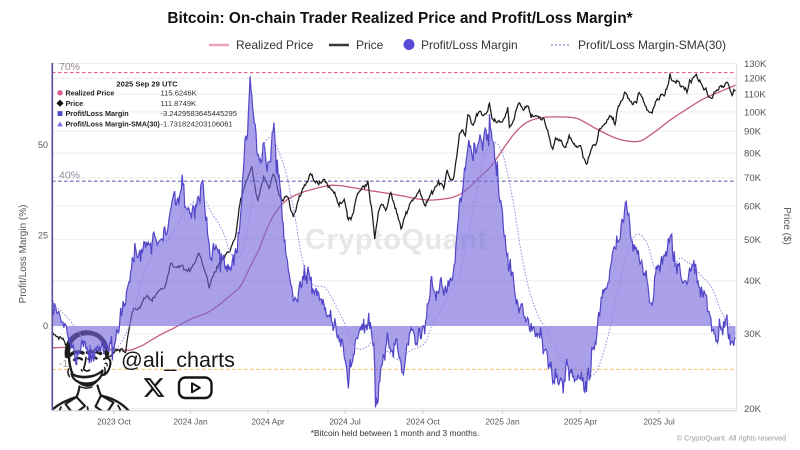  What do you see at coordinates (753, 132) in the screenshot?
I see `svg-text: 90K` at bounding box center [753, 132].